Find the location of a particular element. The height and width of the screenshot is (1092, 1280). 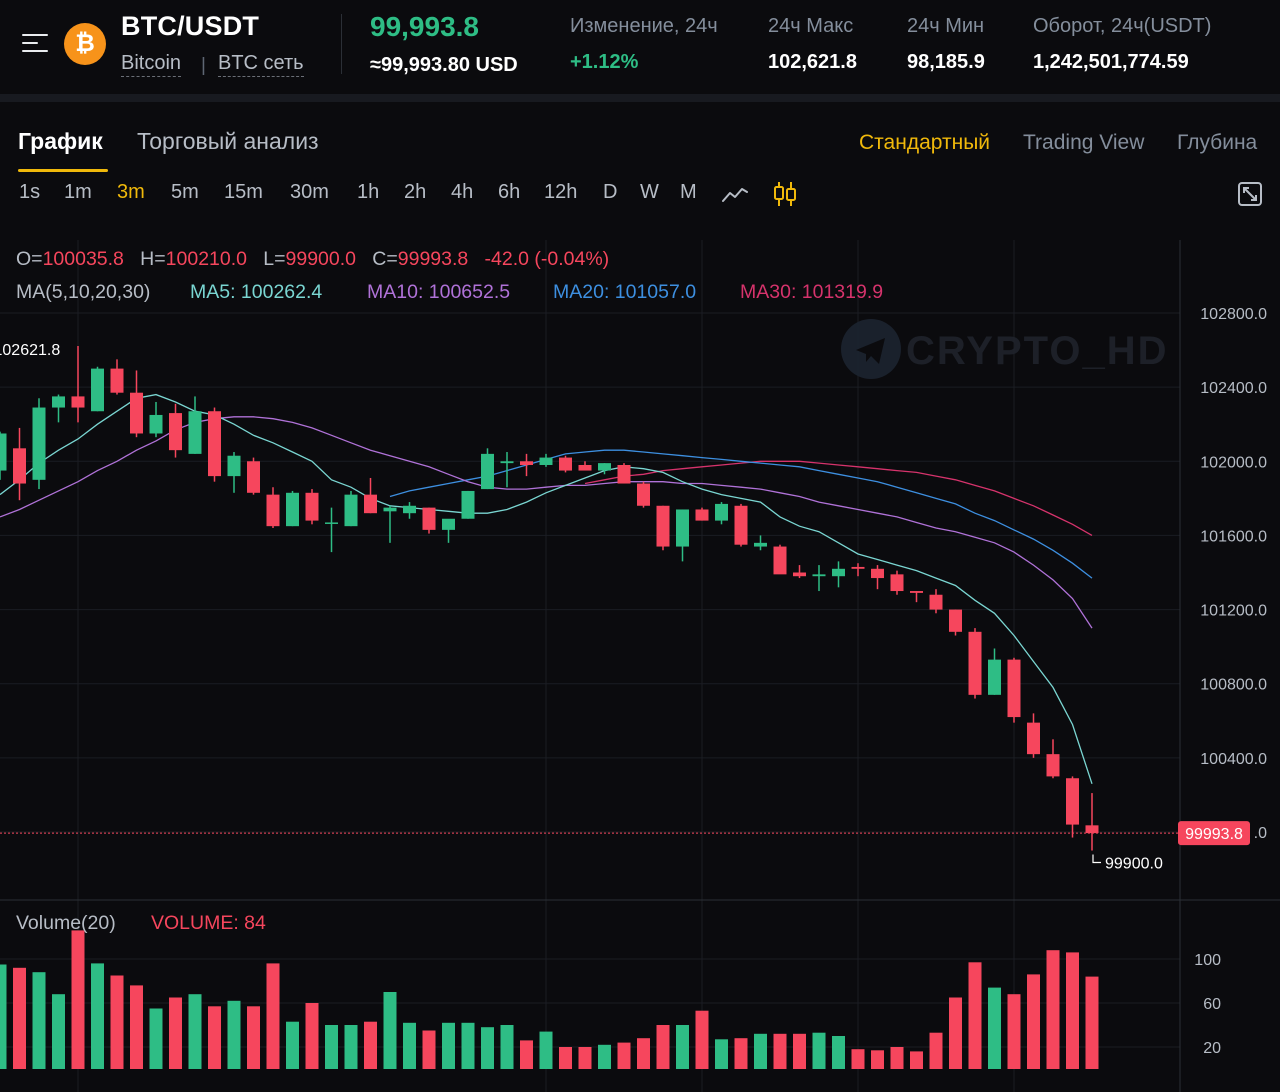

candle-change: -42.0 (-0.04%) is located at coordinates (547, 259).